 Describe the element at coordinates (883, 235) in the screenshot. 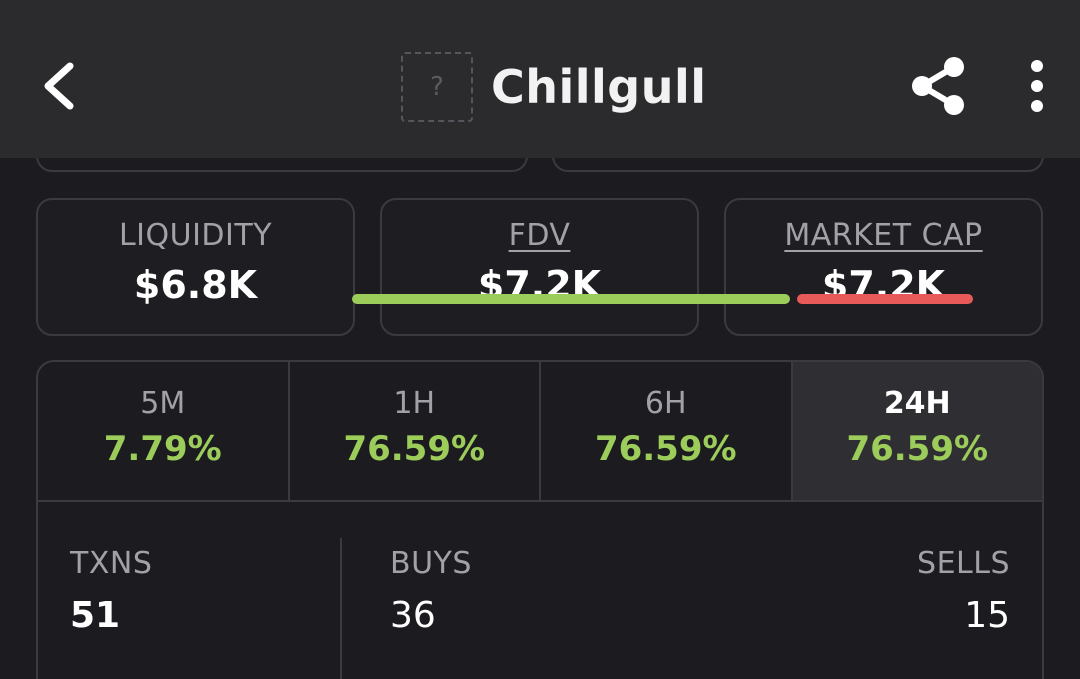

I see `market-cap-label: MARKET CAP` at that location.